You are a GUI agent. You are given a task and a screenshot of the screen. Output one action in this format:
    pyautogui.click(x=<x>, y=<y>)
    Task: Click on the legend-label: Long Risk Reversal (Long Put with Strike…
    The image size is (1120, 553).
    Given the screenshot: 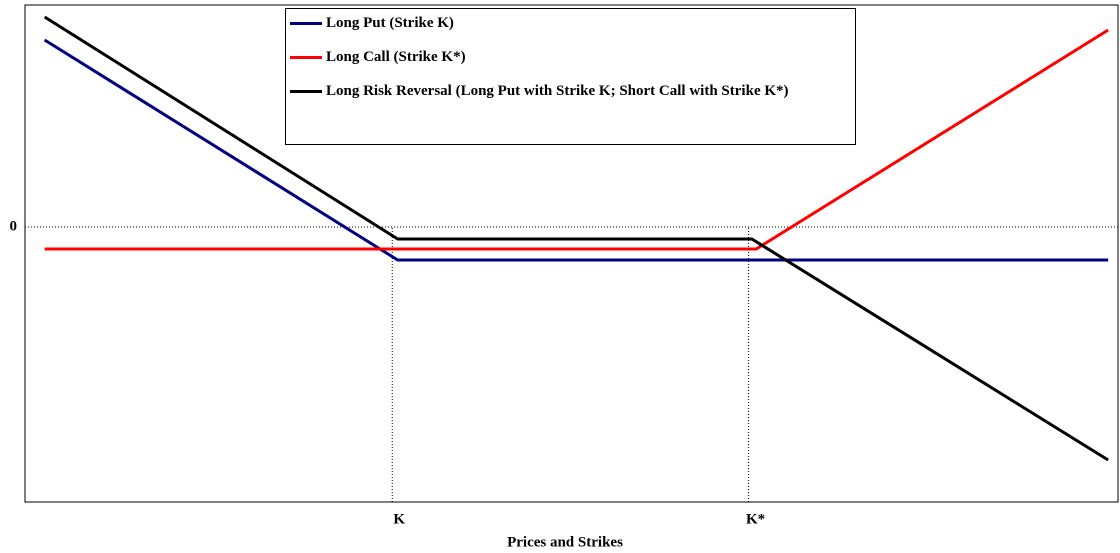 What is the action you would take?
    pyautogui.click(x=557, y=91)
    